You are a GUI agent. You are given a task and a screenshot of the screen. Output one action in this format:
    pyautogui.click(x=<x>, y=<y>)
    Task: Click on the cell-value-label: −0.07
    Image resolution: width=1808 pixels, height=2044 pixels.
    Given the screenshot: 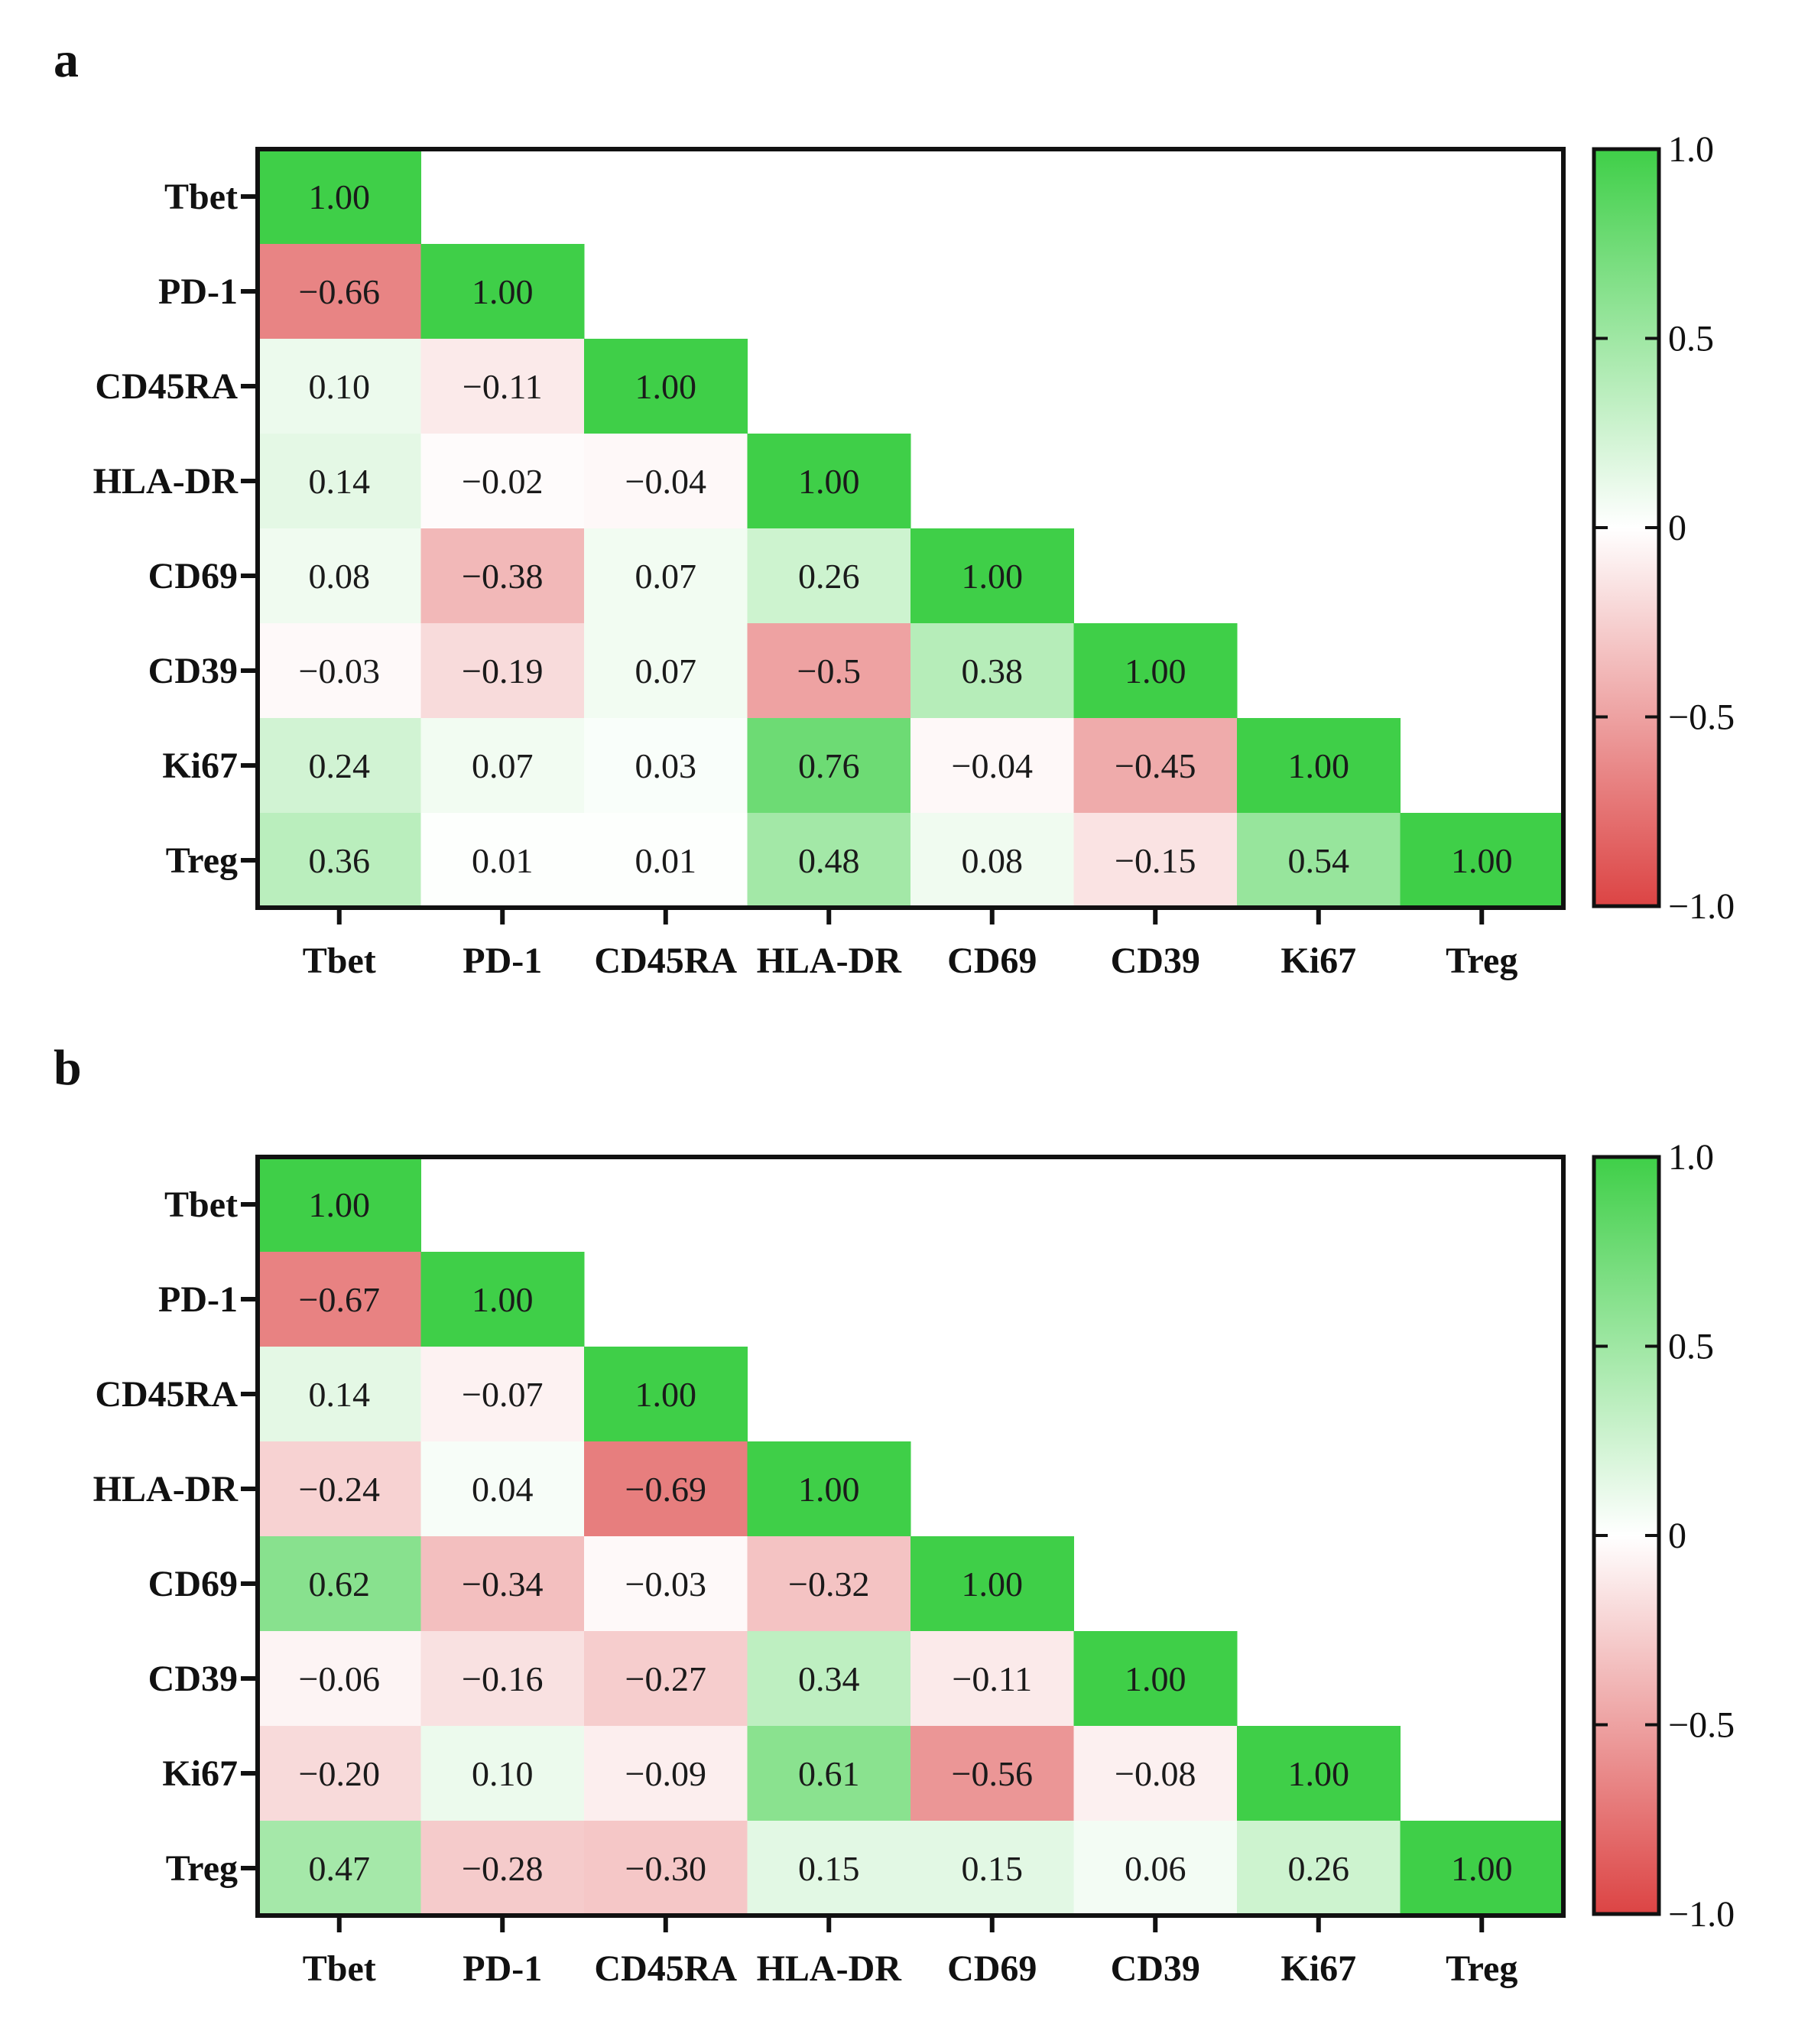 What is the action you would take?
    pyautogui.click(x=502, y=1394)
    